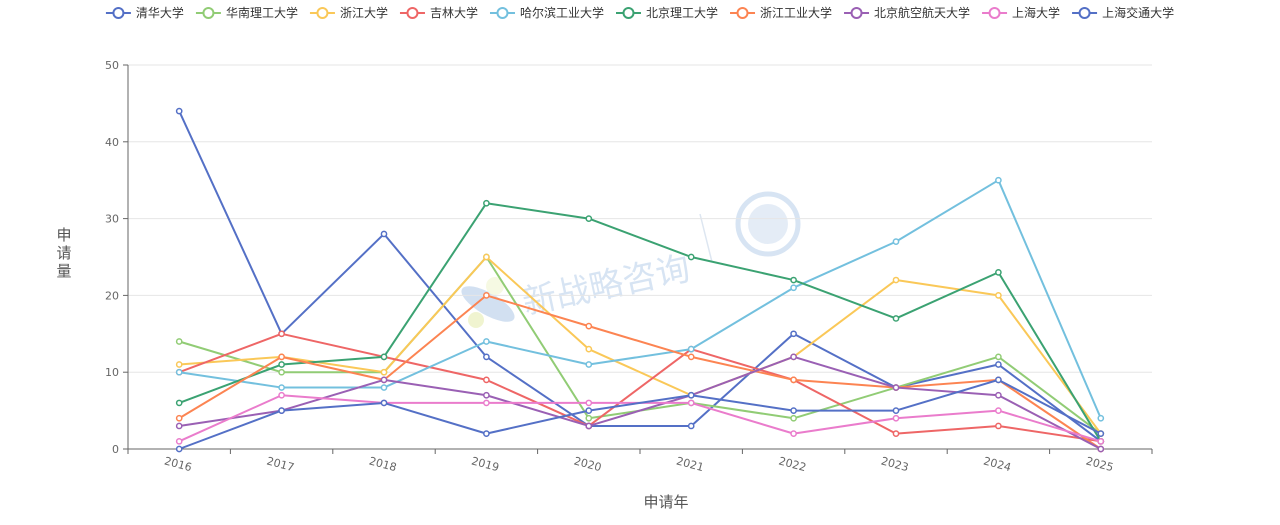 This screenshot has width=1280, height=525. I want to click on legend-label: 上海大学, so click(1036, 12).